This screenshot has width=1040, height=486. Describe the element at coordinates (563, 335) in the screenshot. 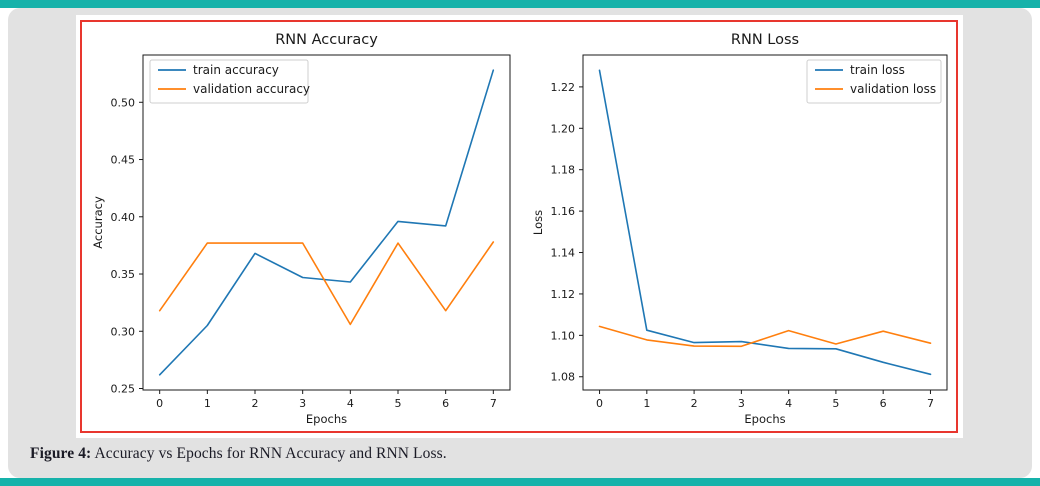

I see `y-tick-label: 1.10` at that location.